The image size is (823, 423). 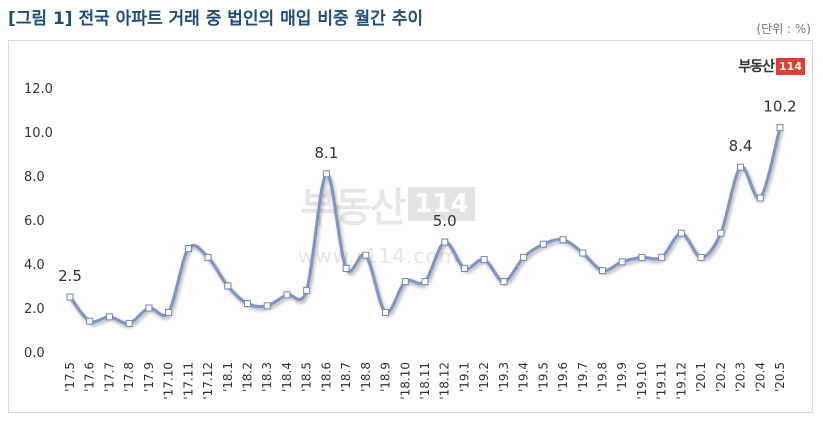 I want to click on data-label: 2.5, so click(x=70, y=276).